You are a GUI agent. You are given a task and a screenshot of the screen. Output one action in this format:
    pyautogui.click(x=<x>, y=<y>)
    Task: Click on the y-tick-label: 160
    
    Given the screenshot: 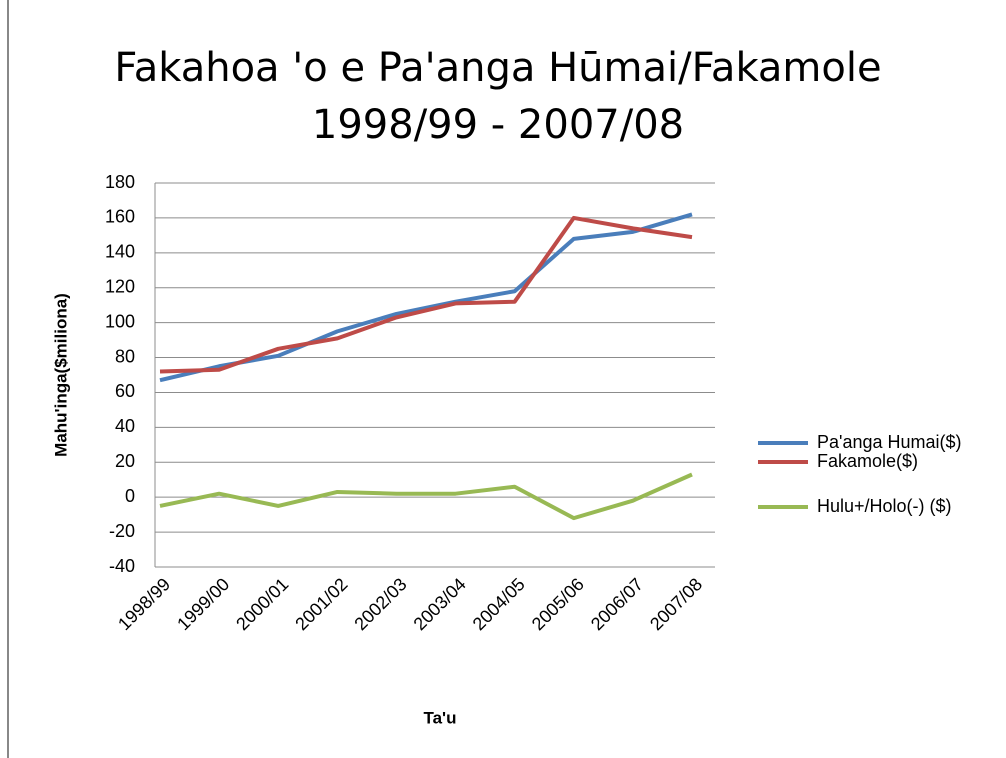 What is the action you would take?
    pyautogui.click(x=120, y=217)
    